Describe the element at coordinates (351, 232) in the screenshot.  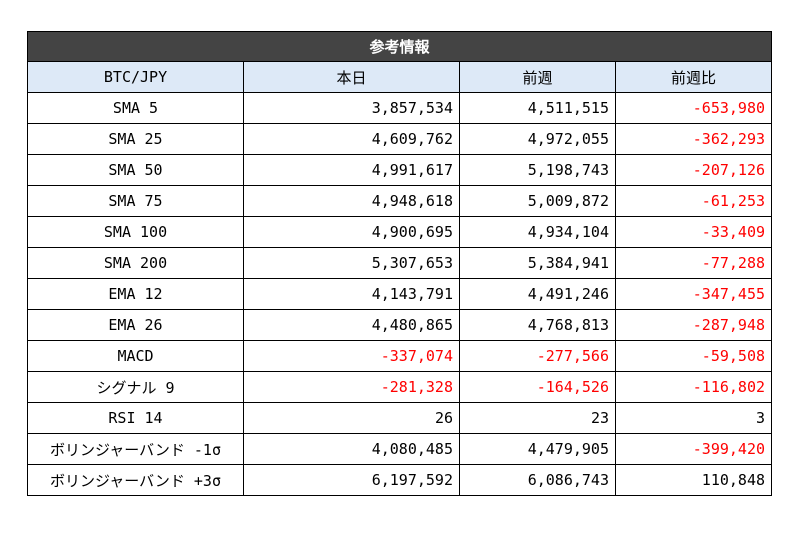
I see `cell-today: 4,900,695` at that location.